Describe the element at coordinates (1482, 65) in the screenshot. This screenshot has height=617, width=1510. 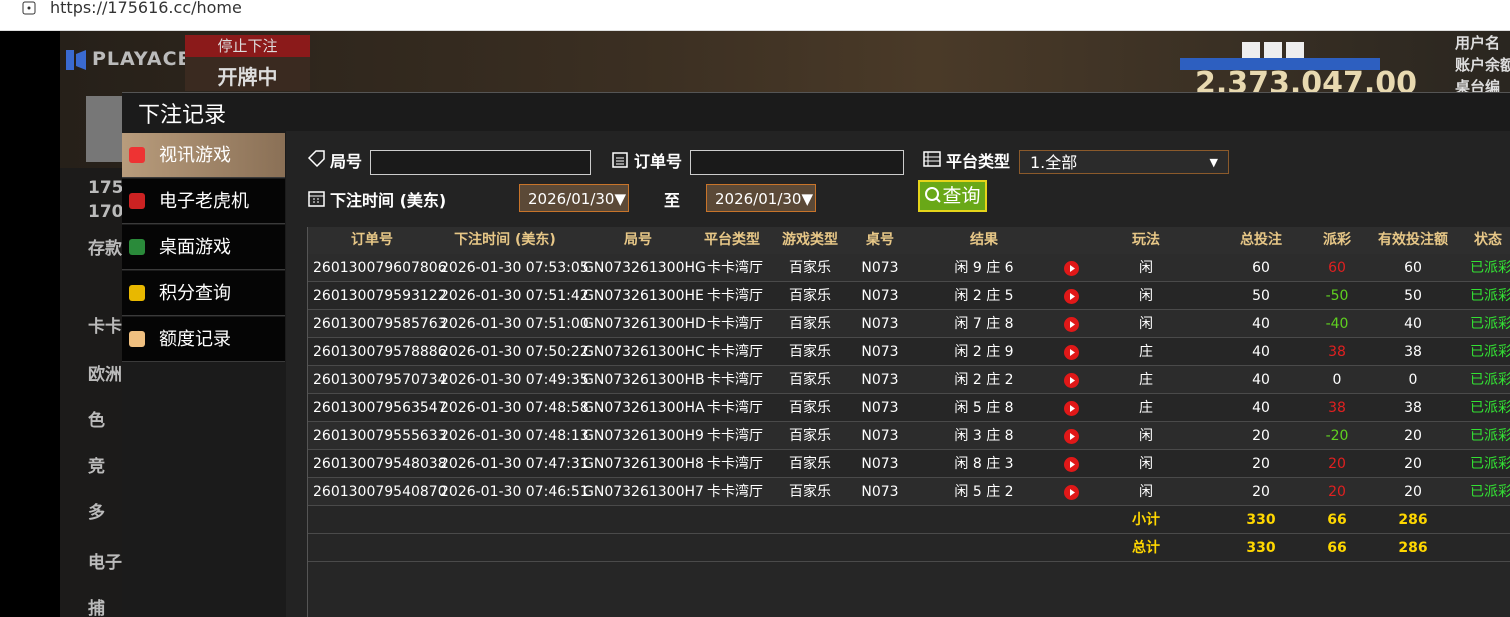
I see `account-label: 账户余额` at that location.